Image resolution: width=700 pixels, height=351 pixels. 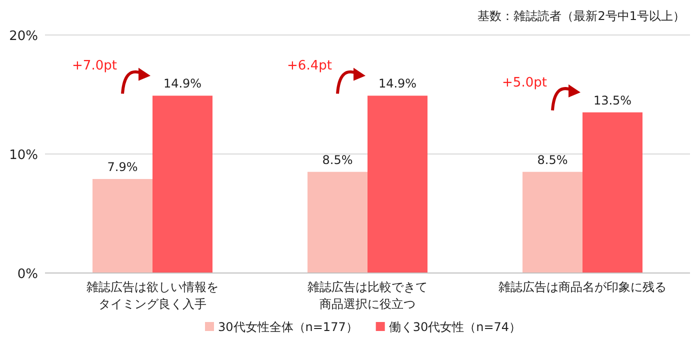 I want to click on y-tick-label: 10%, so click(x=23, y=155).